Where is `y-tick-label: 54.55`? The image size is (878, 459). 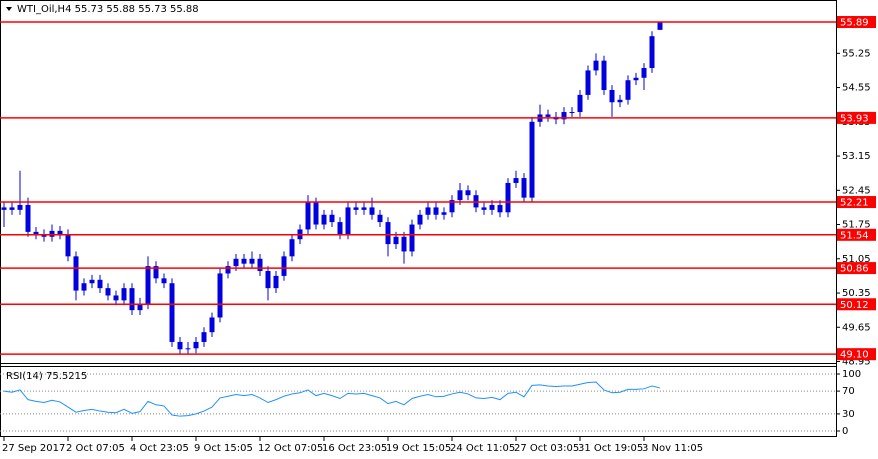
y-tick-label: 54.55 is located at coordinates (856, 88).